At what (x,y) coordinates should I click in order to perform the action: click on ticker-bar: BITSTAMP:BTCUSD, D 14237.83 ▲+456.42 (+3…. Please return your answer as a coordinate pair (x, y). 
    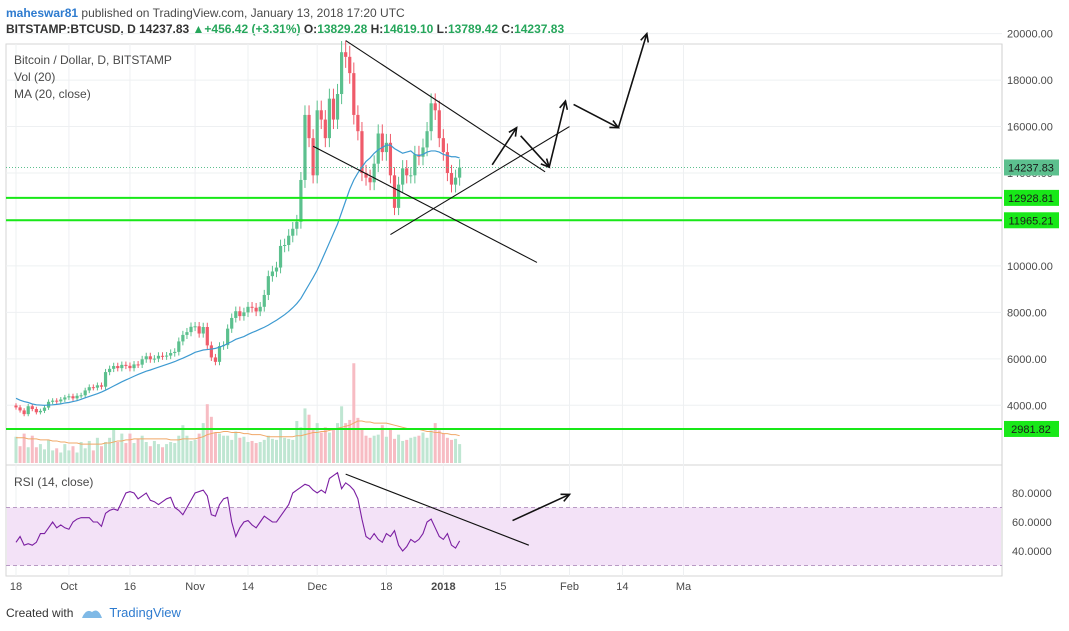
    Looking at the image, I should click on (285, 29).